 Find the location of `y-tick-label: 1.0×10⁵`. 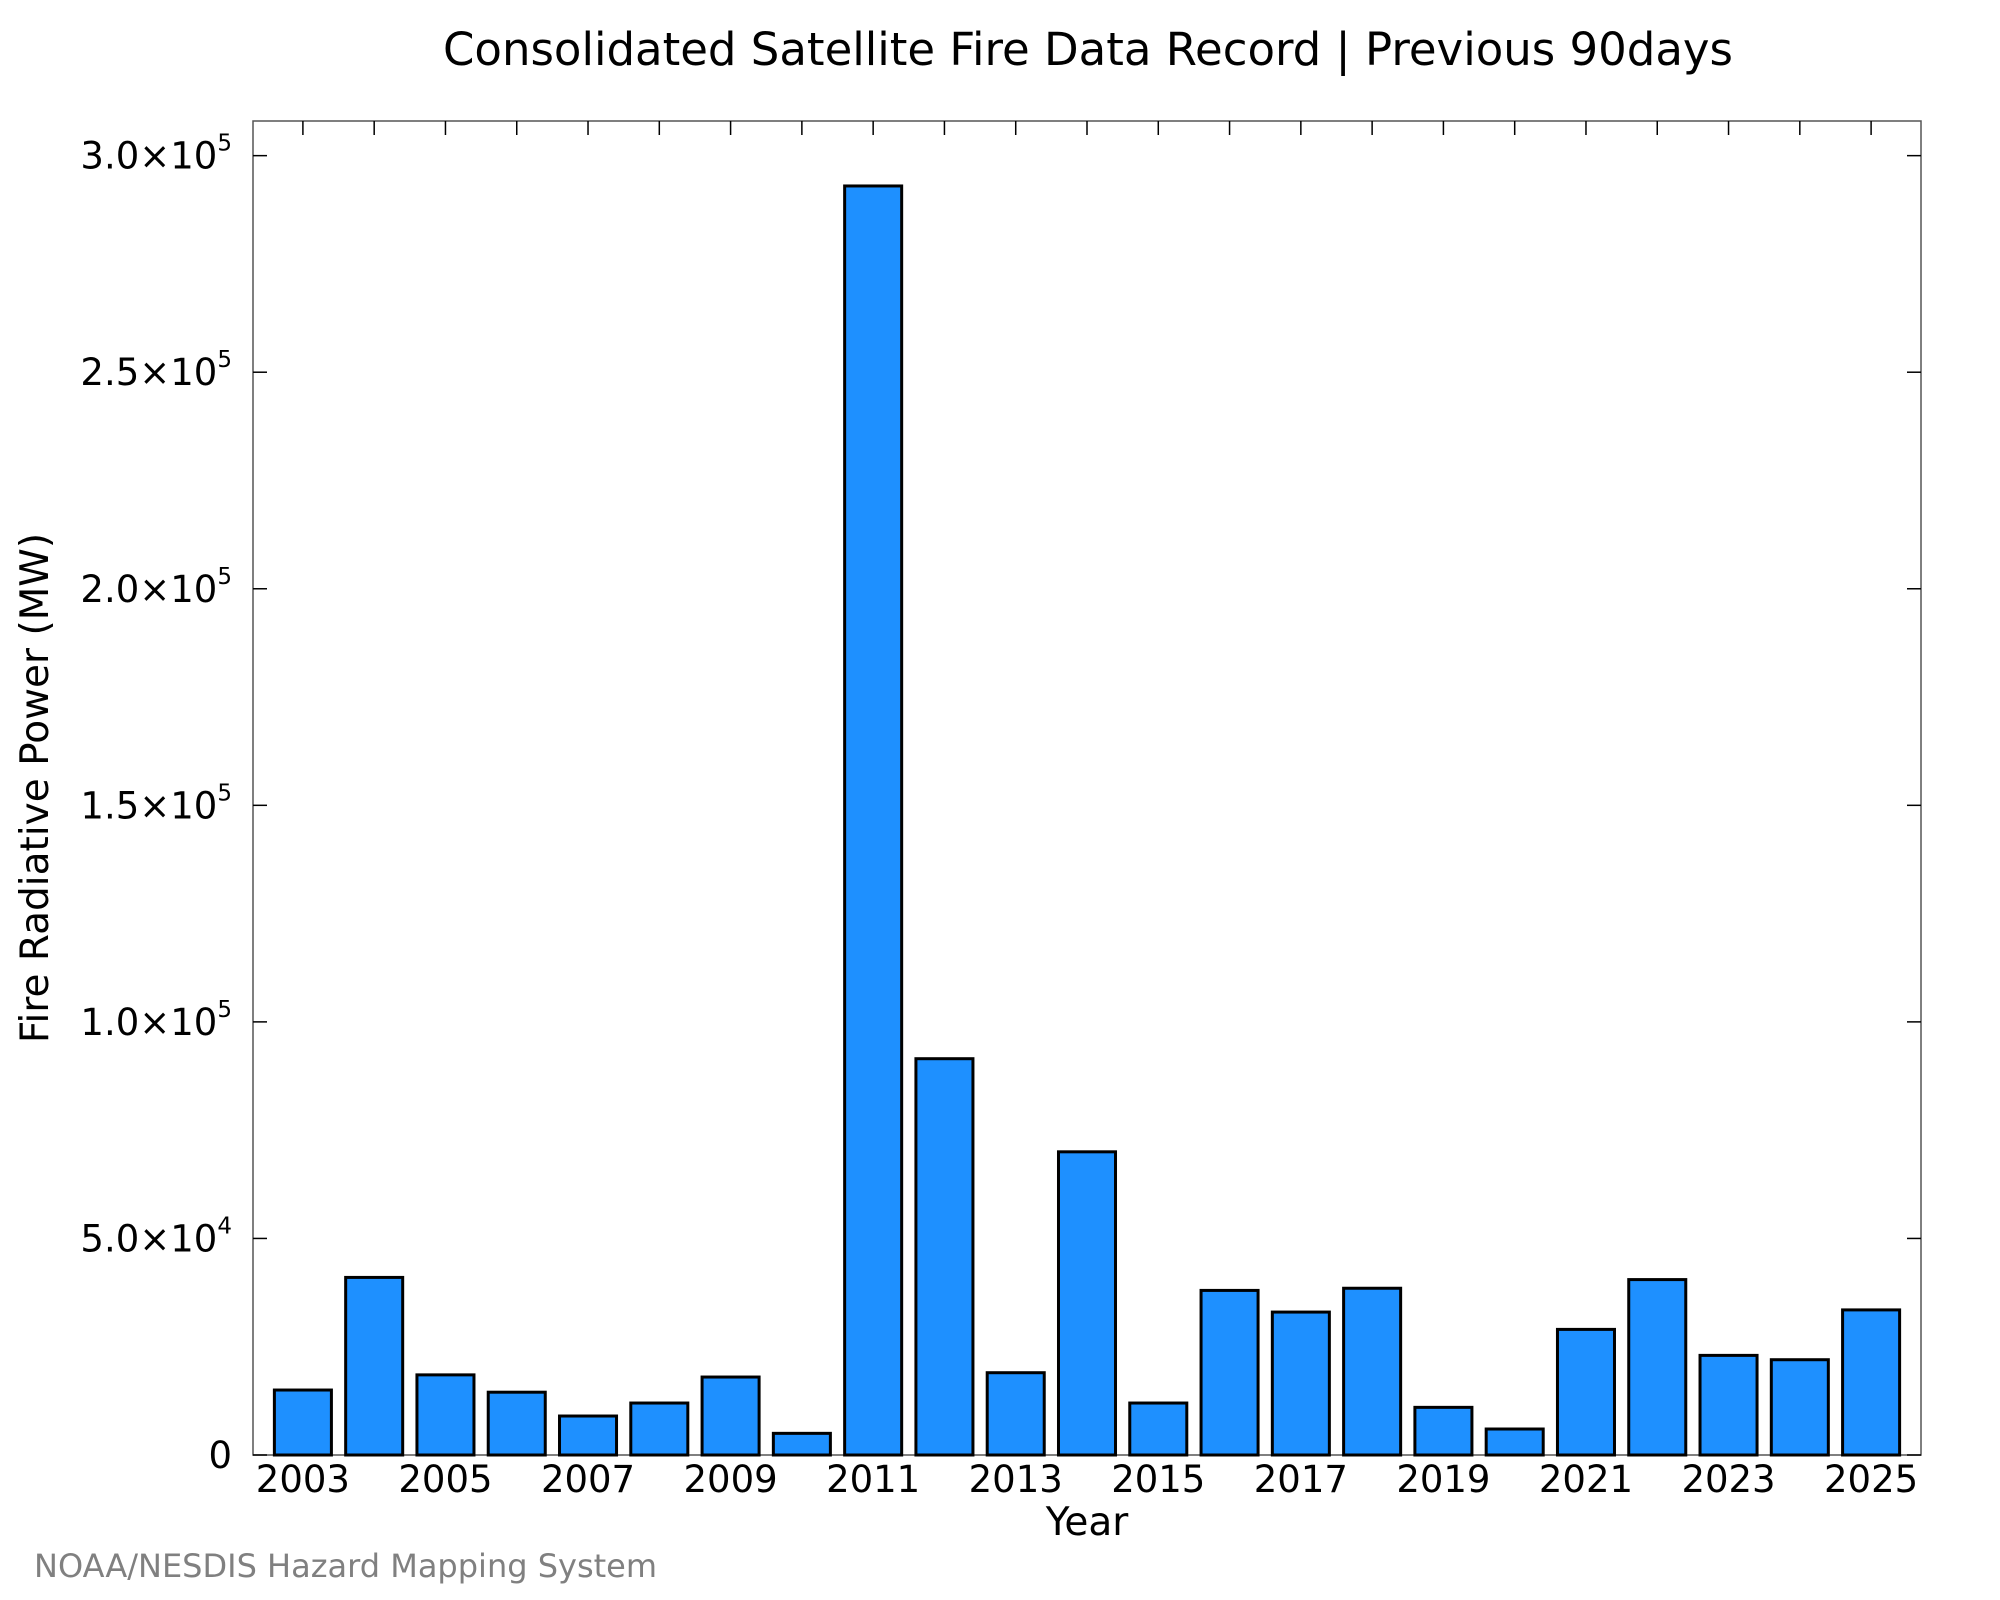

y-tick-label: 1.0×10⁵ is located at coordinates (156, 1020).